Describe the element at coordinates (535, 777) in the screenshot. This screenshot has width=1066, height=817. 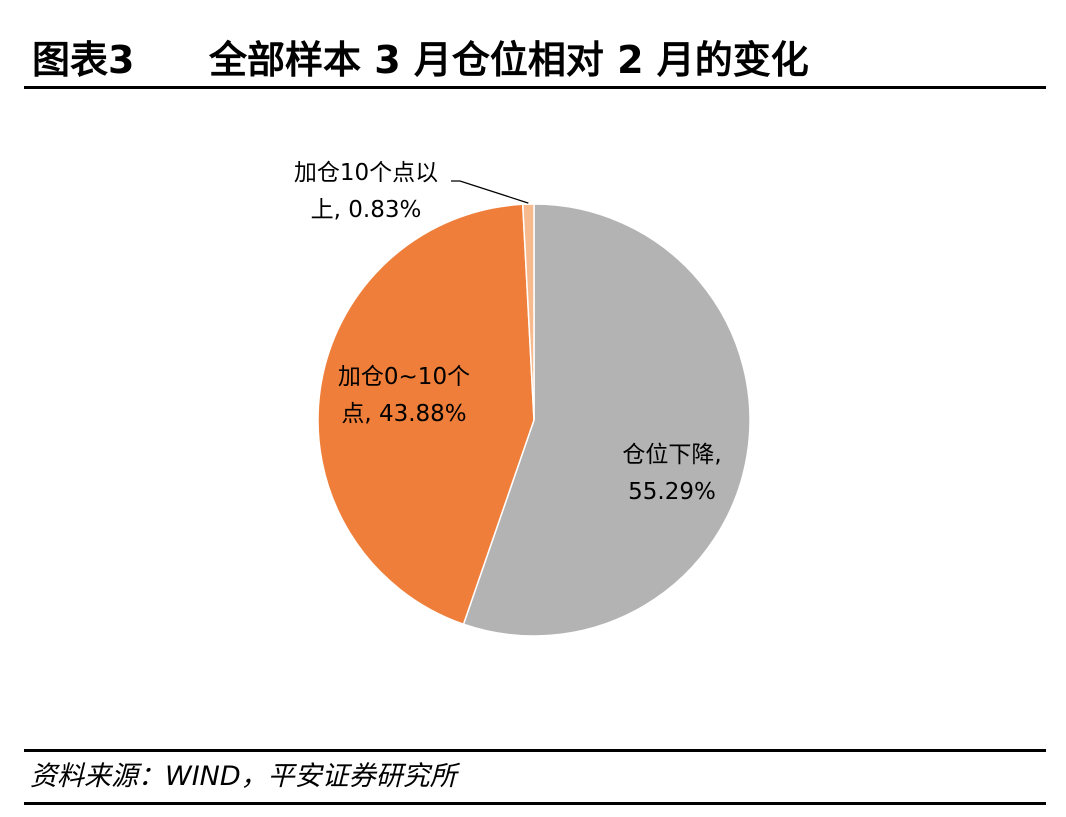
I see `source-footer: 资料来源：WIND，平安证券研究所` at that location.